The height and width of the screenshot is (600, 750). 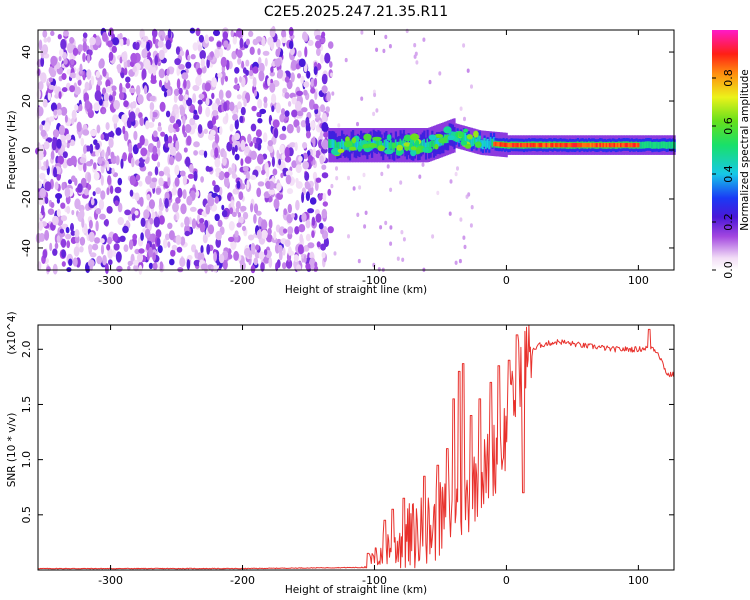 I want to click on colorbar, so click(x=725, y=150).